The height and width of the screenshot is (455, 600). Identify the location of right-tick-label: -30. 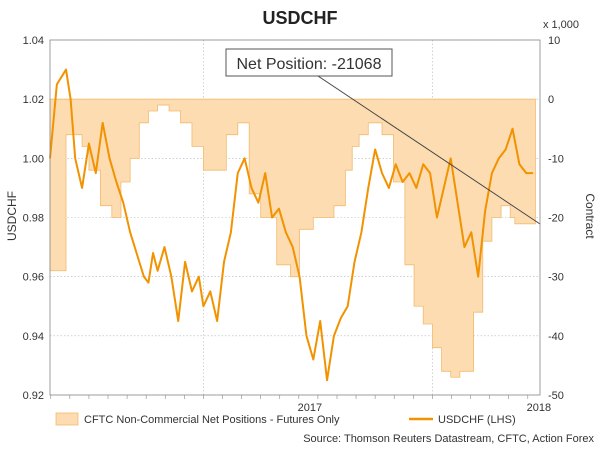
(556, 278).